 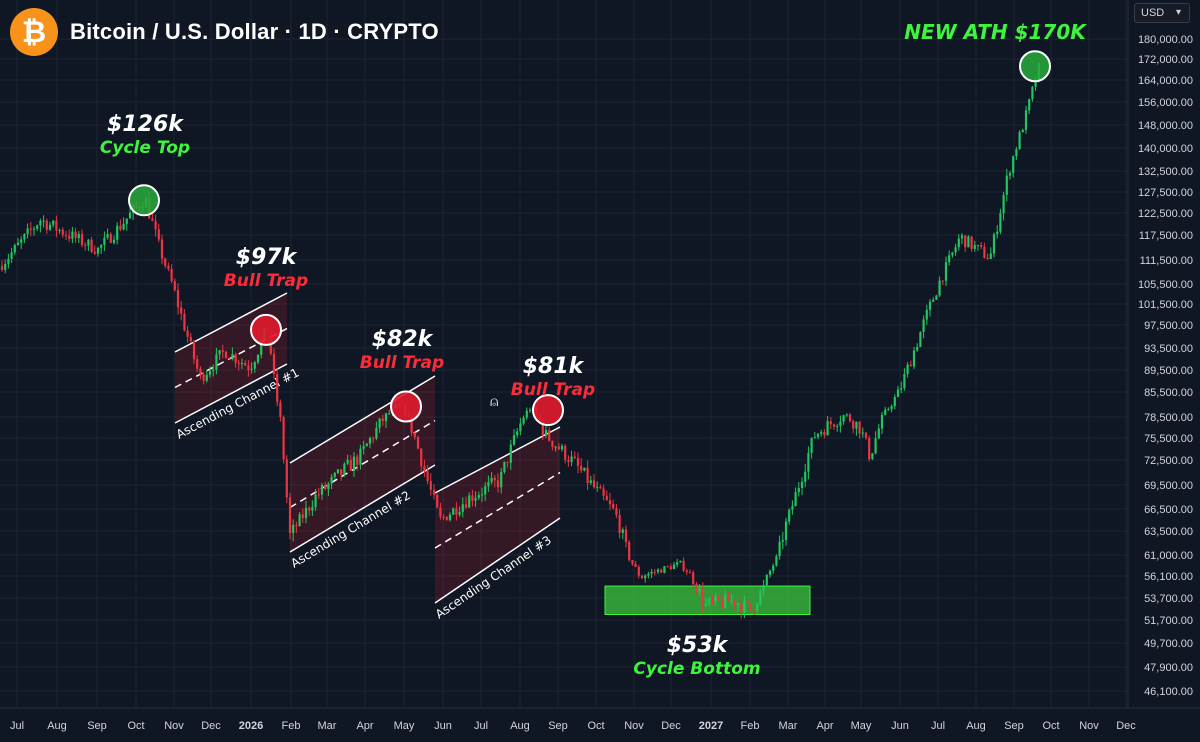 I want to click on channel-mid, so click(x=497, y=510).